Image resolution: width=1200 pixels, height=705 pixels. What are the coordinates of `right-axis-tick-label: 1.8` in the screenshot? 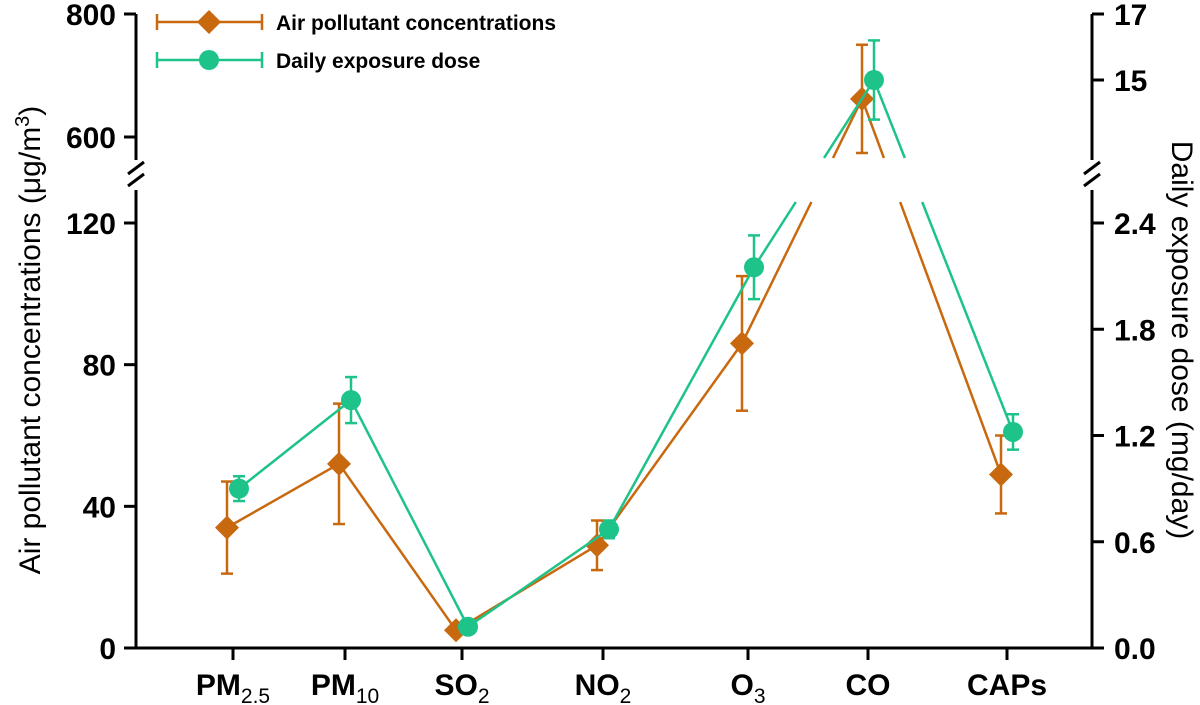 It's located at (1135, 330).